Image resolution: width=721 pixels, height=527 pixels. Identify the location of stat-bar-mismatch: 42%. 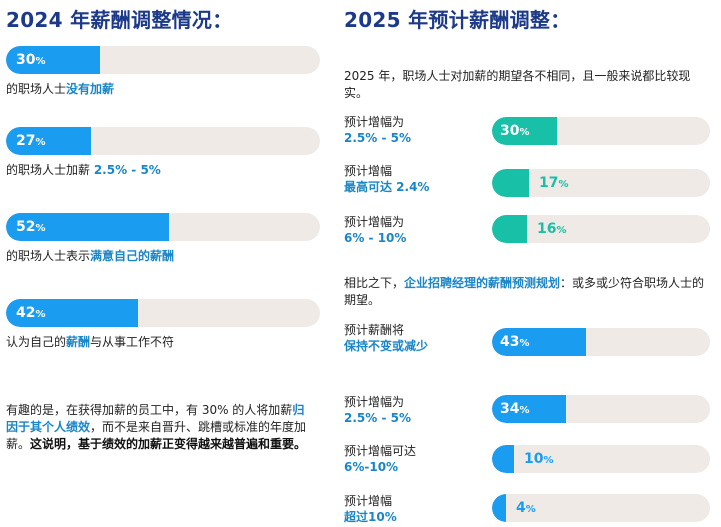
(163, 313).